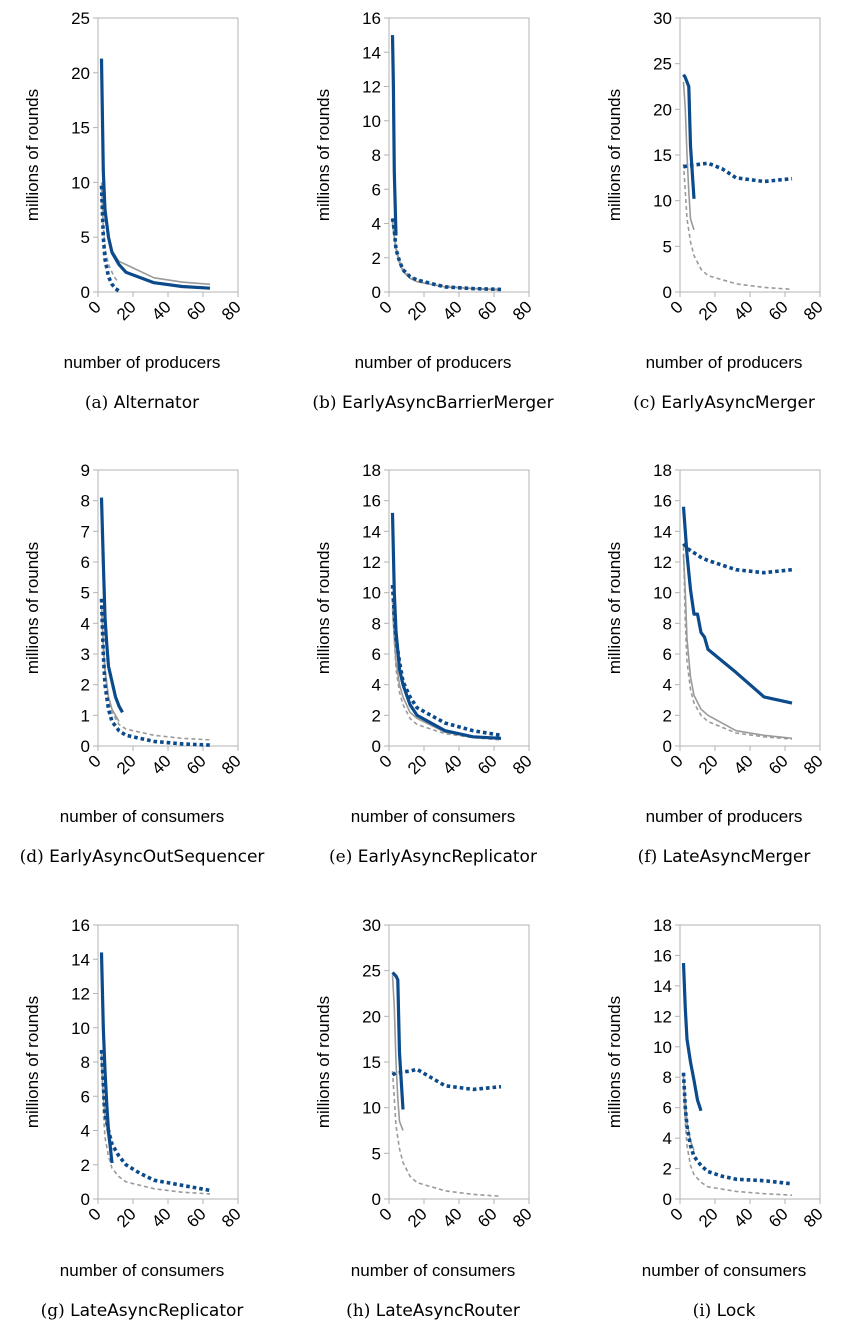 This screenshot has width=866, height=1328. I want to click on subfigure-caption: (i) Lock, so click(724, 1311).